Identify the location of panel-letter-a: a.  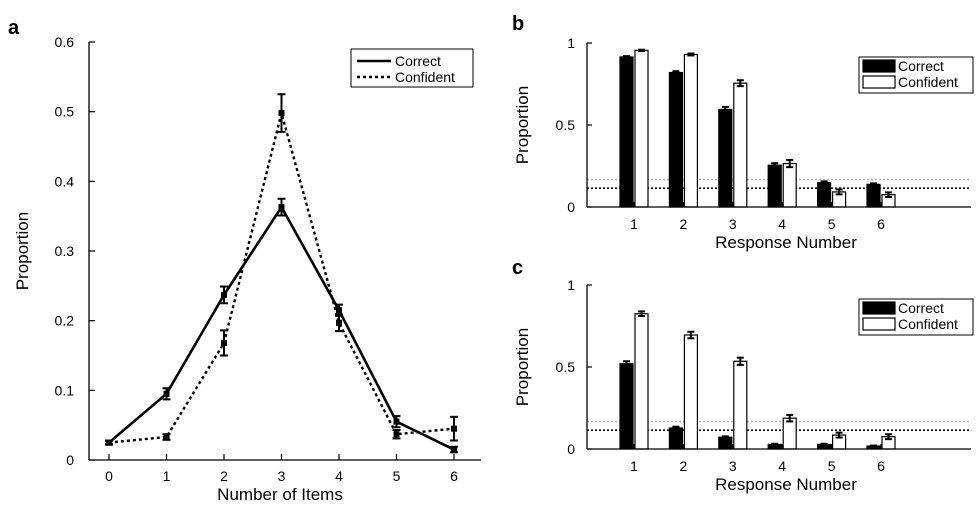
(14, 28).